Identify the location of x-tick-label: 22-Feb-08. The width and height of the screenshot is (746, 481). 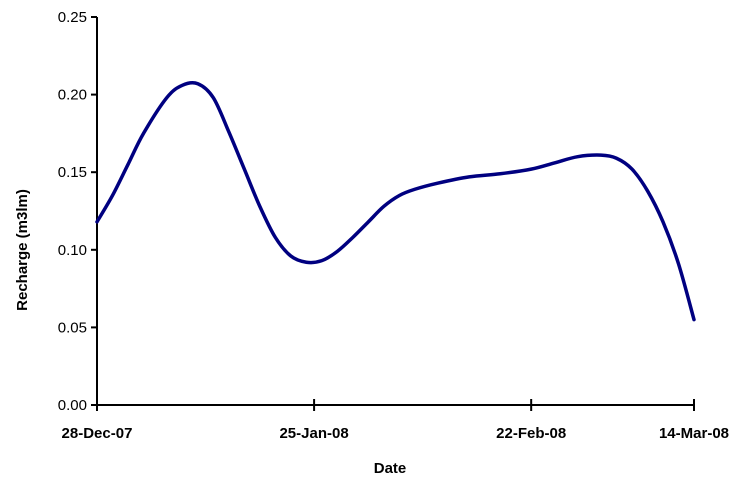
(531, 433).